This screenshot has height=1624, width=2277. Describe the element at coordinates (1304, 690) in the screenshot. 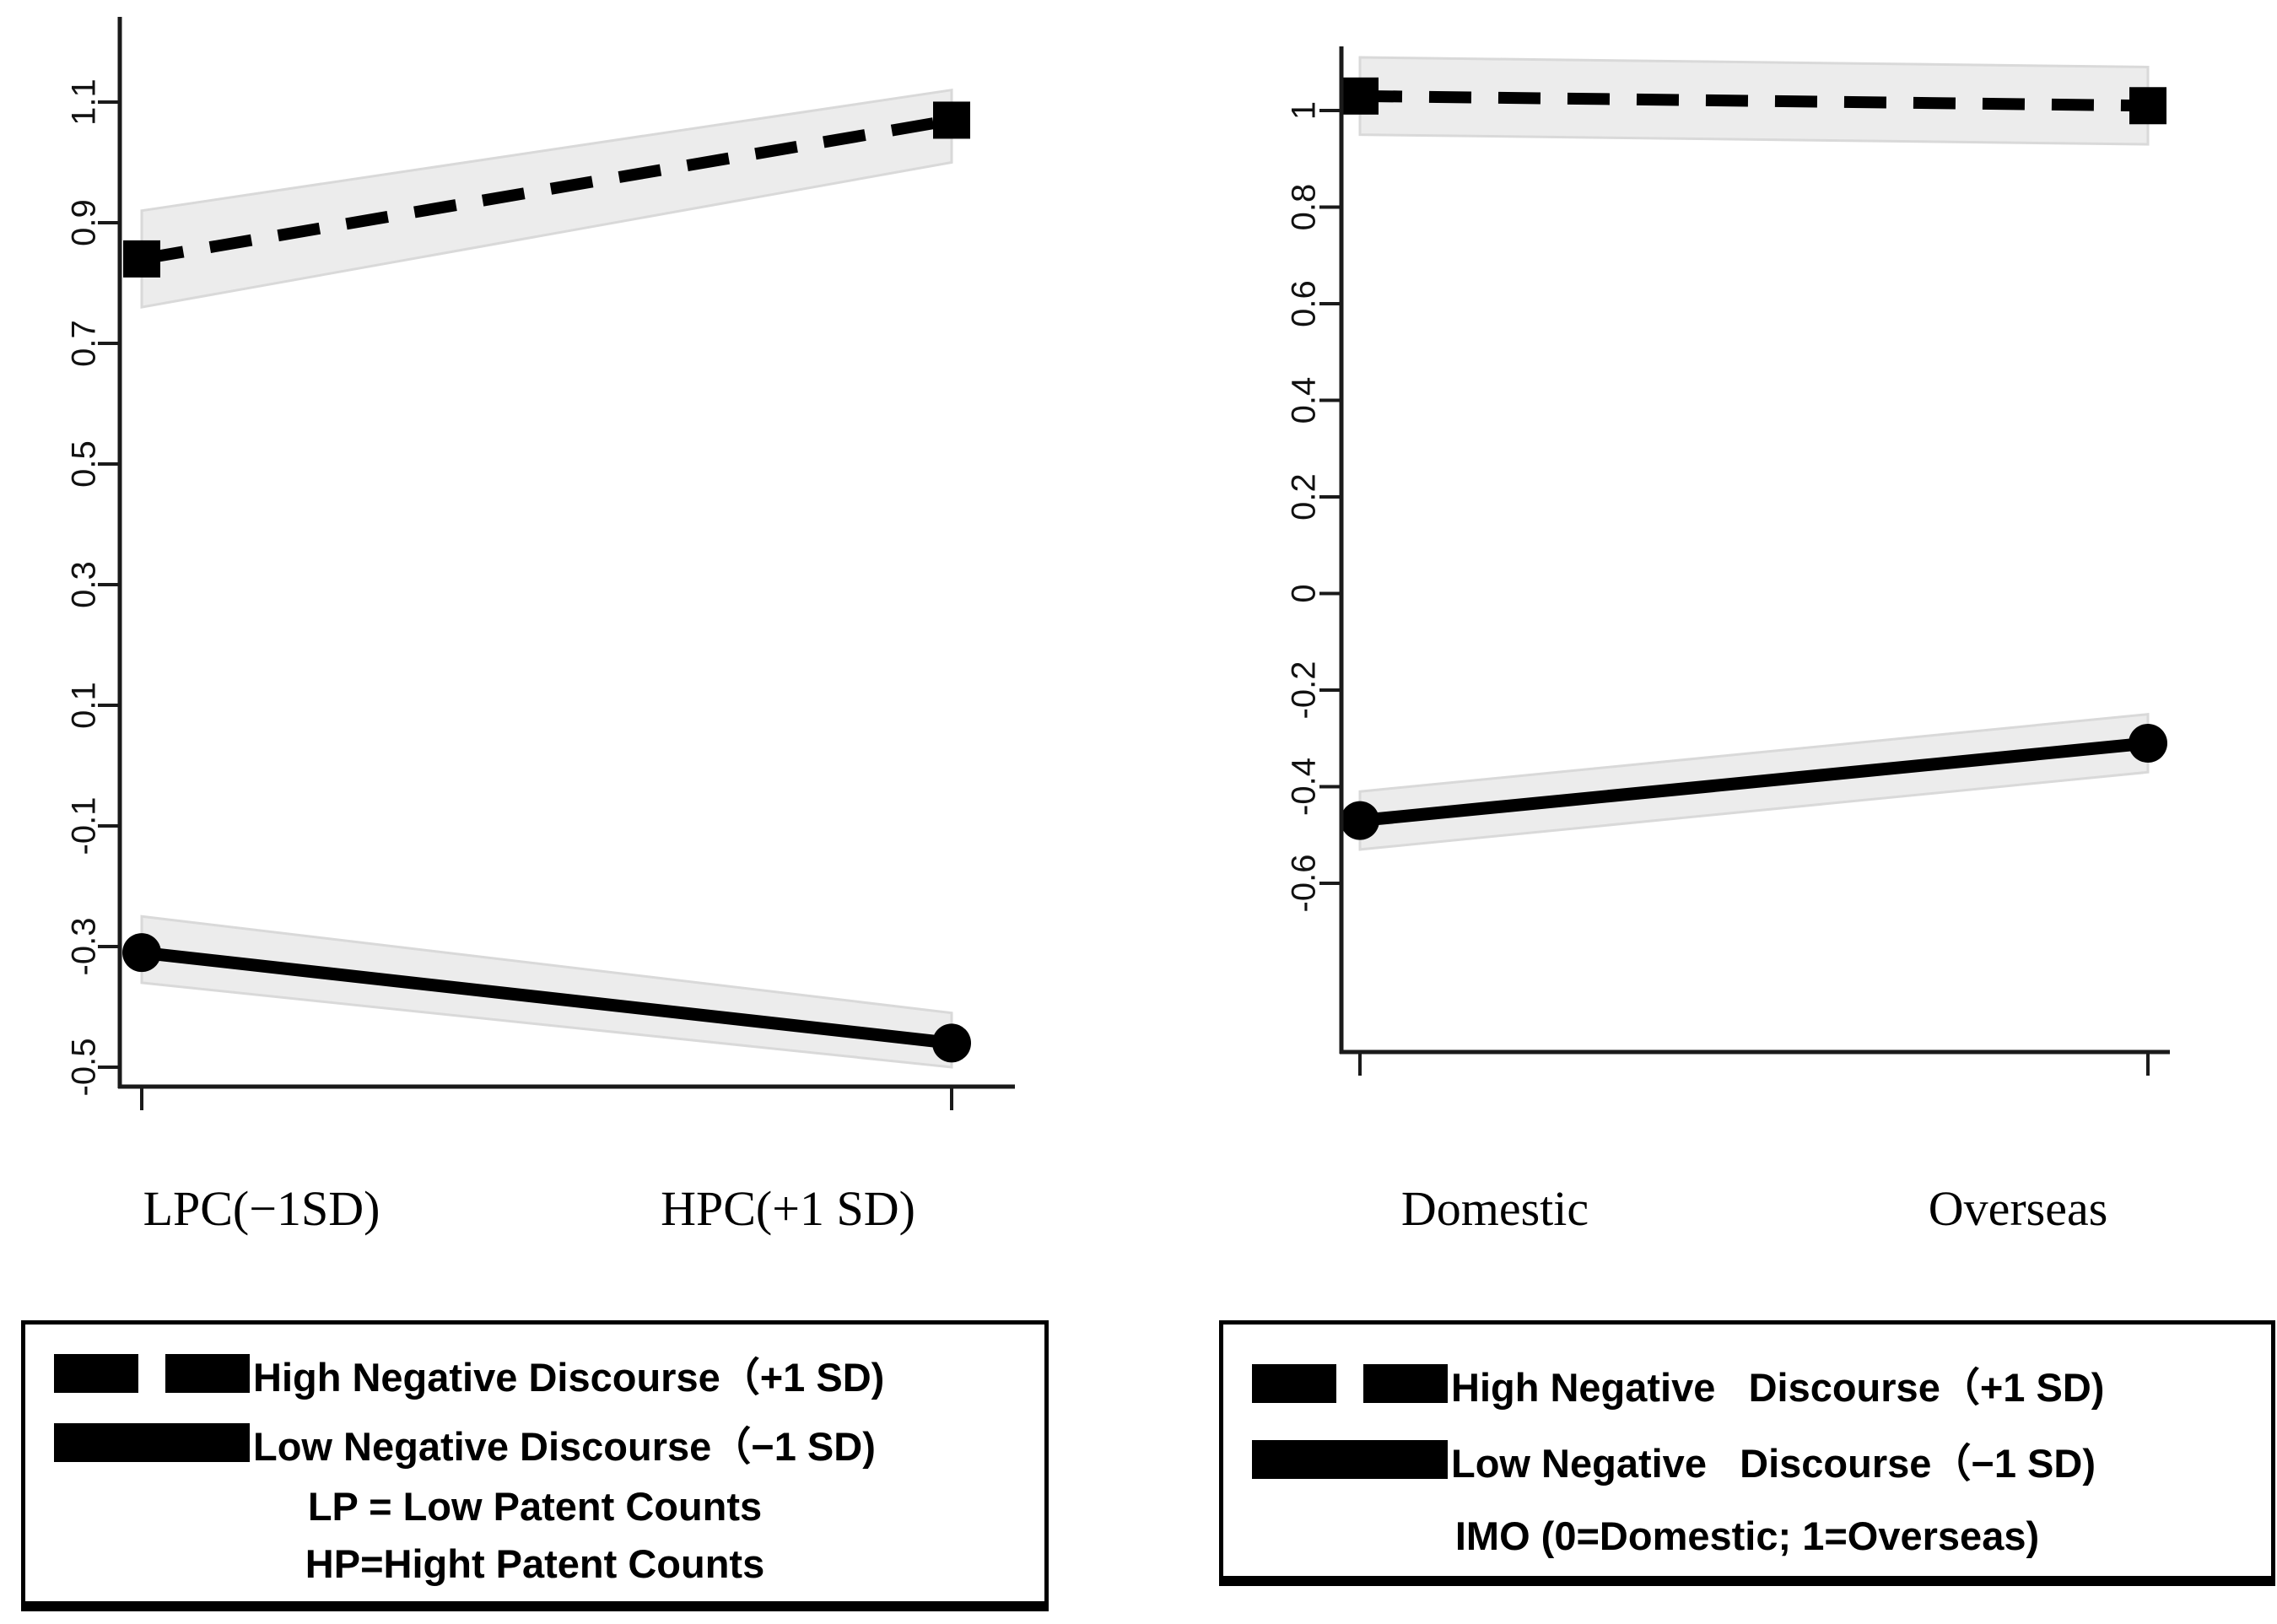

I see `y-tick-label: -0.2` at that location.